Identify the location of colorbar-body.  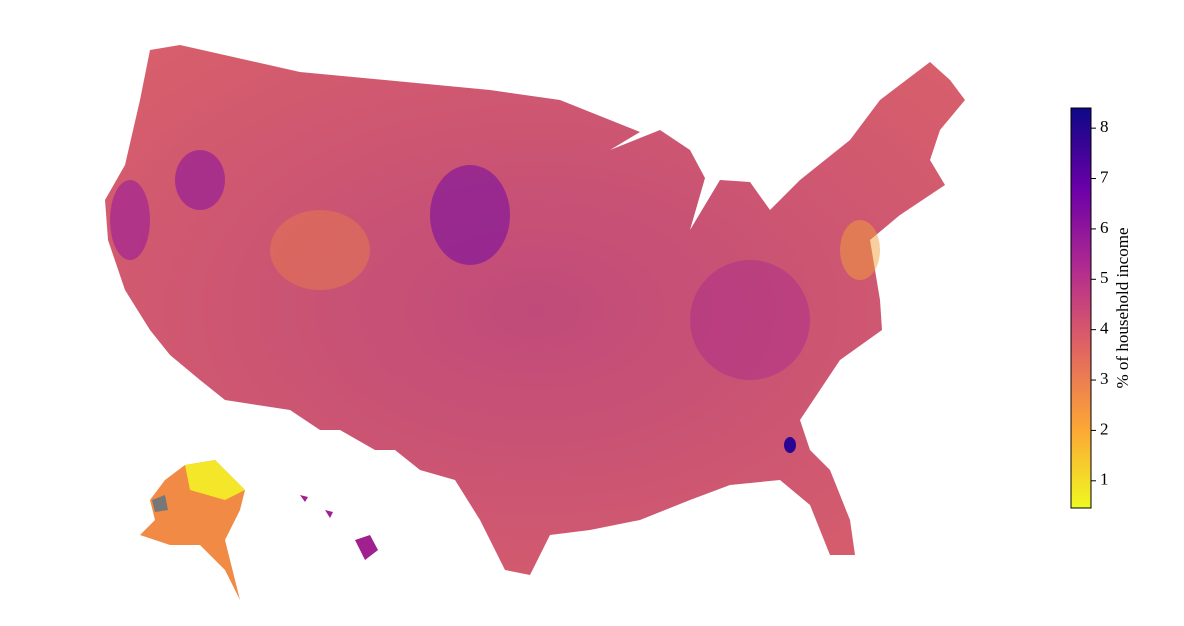
(1081, 308).